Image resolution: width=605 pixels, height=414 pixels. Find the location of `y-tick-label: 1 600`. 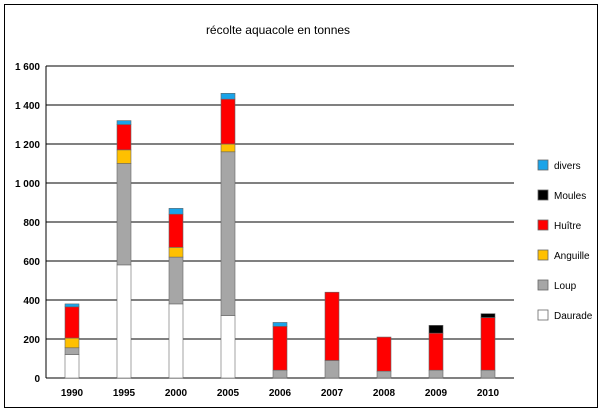

y-tick-label: 1 600 is located at coordinates (27, 67).